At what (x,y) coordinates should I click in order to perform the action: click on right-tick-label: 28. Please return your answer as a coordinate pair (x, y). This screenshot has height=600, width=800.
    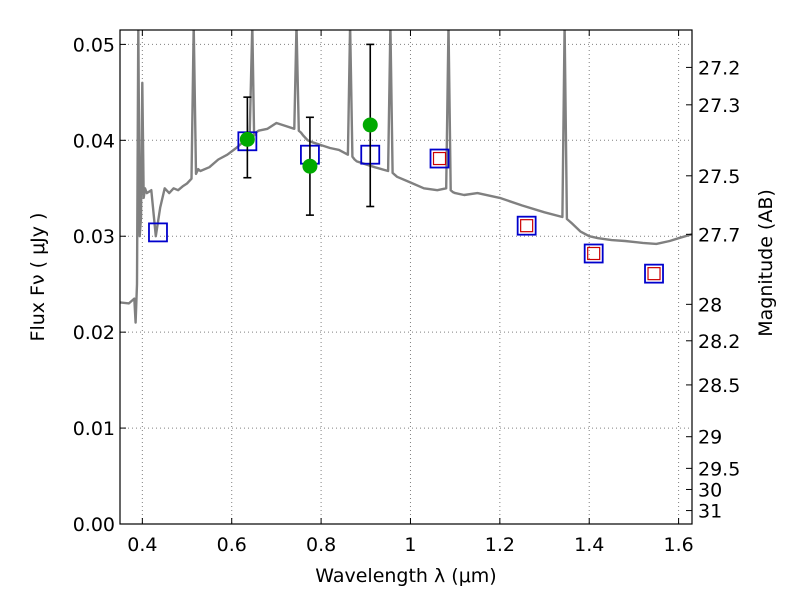
    Looking at the image, I should click on (710, 305).